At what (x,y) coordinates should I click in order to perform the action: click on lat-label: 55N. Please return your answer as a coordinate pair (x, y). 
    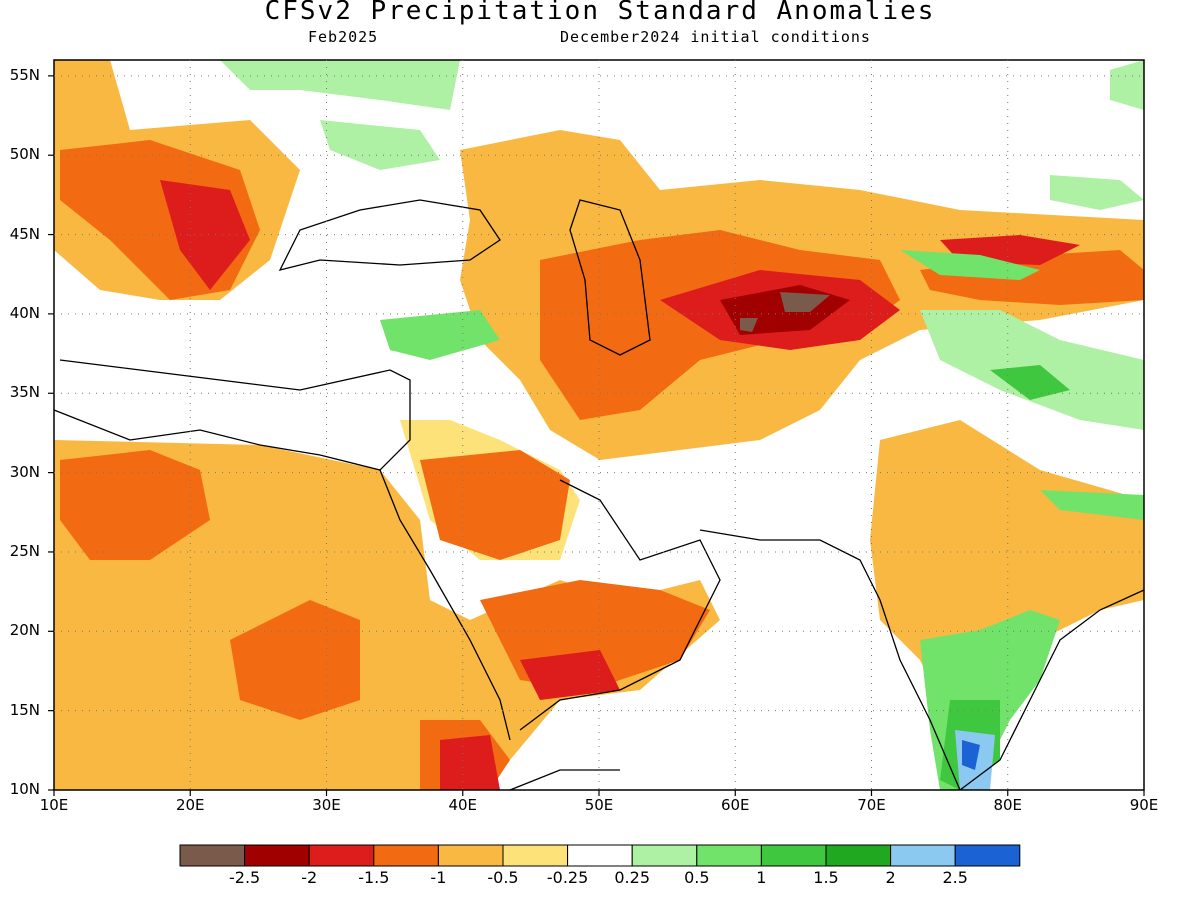
    Looking at the image, I should click on (24, 74).